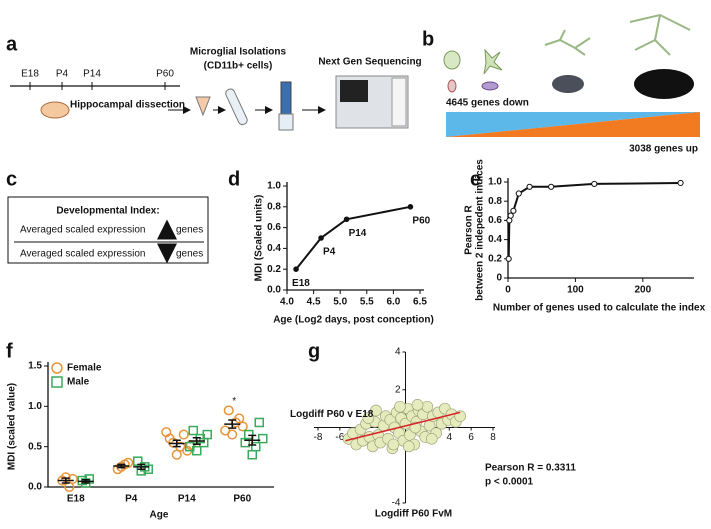  I want to click on point-label: E18, so click(301, 283).